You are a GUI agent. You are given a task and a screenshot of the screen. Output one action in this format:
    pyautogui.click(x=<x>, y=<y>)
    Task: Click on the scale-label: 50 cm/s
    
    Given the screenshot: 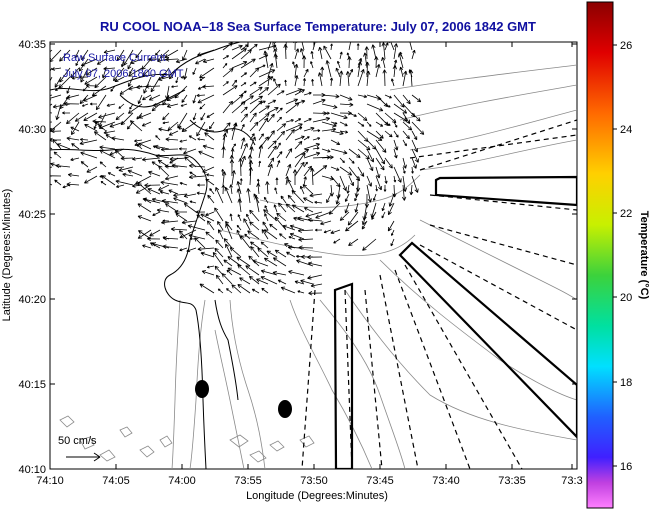 What is the action you would take?
    pyautogui.click(x=77, y=441)
    